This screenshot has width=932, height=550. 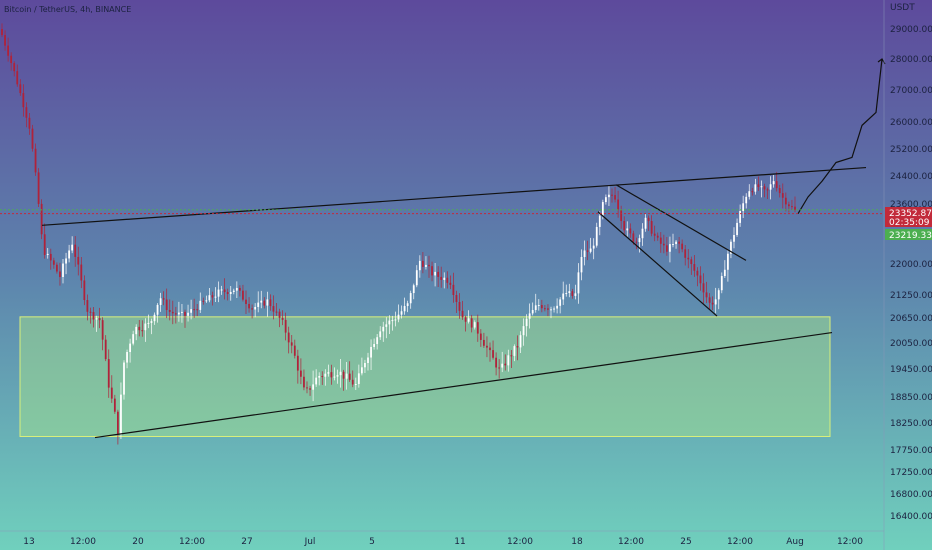 I want to click on price-tick-label: 20650.00, so click(x=911, y=319).